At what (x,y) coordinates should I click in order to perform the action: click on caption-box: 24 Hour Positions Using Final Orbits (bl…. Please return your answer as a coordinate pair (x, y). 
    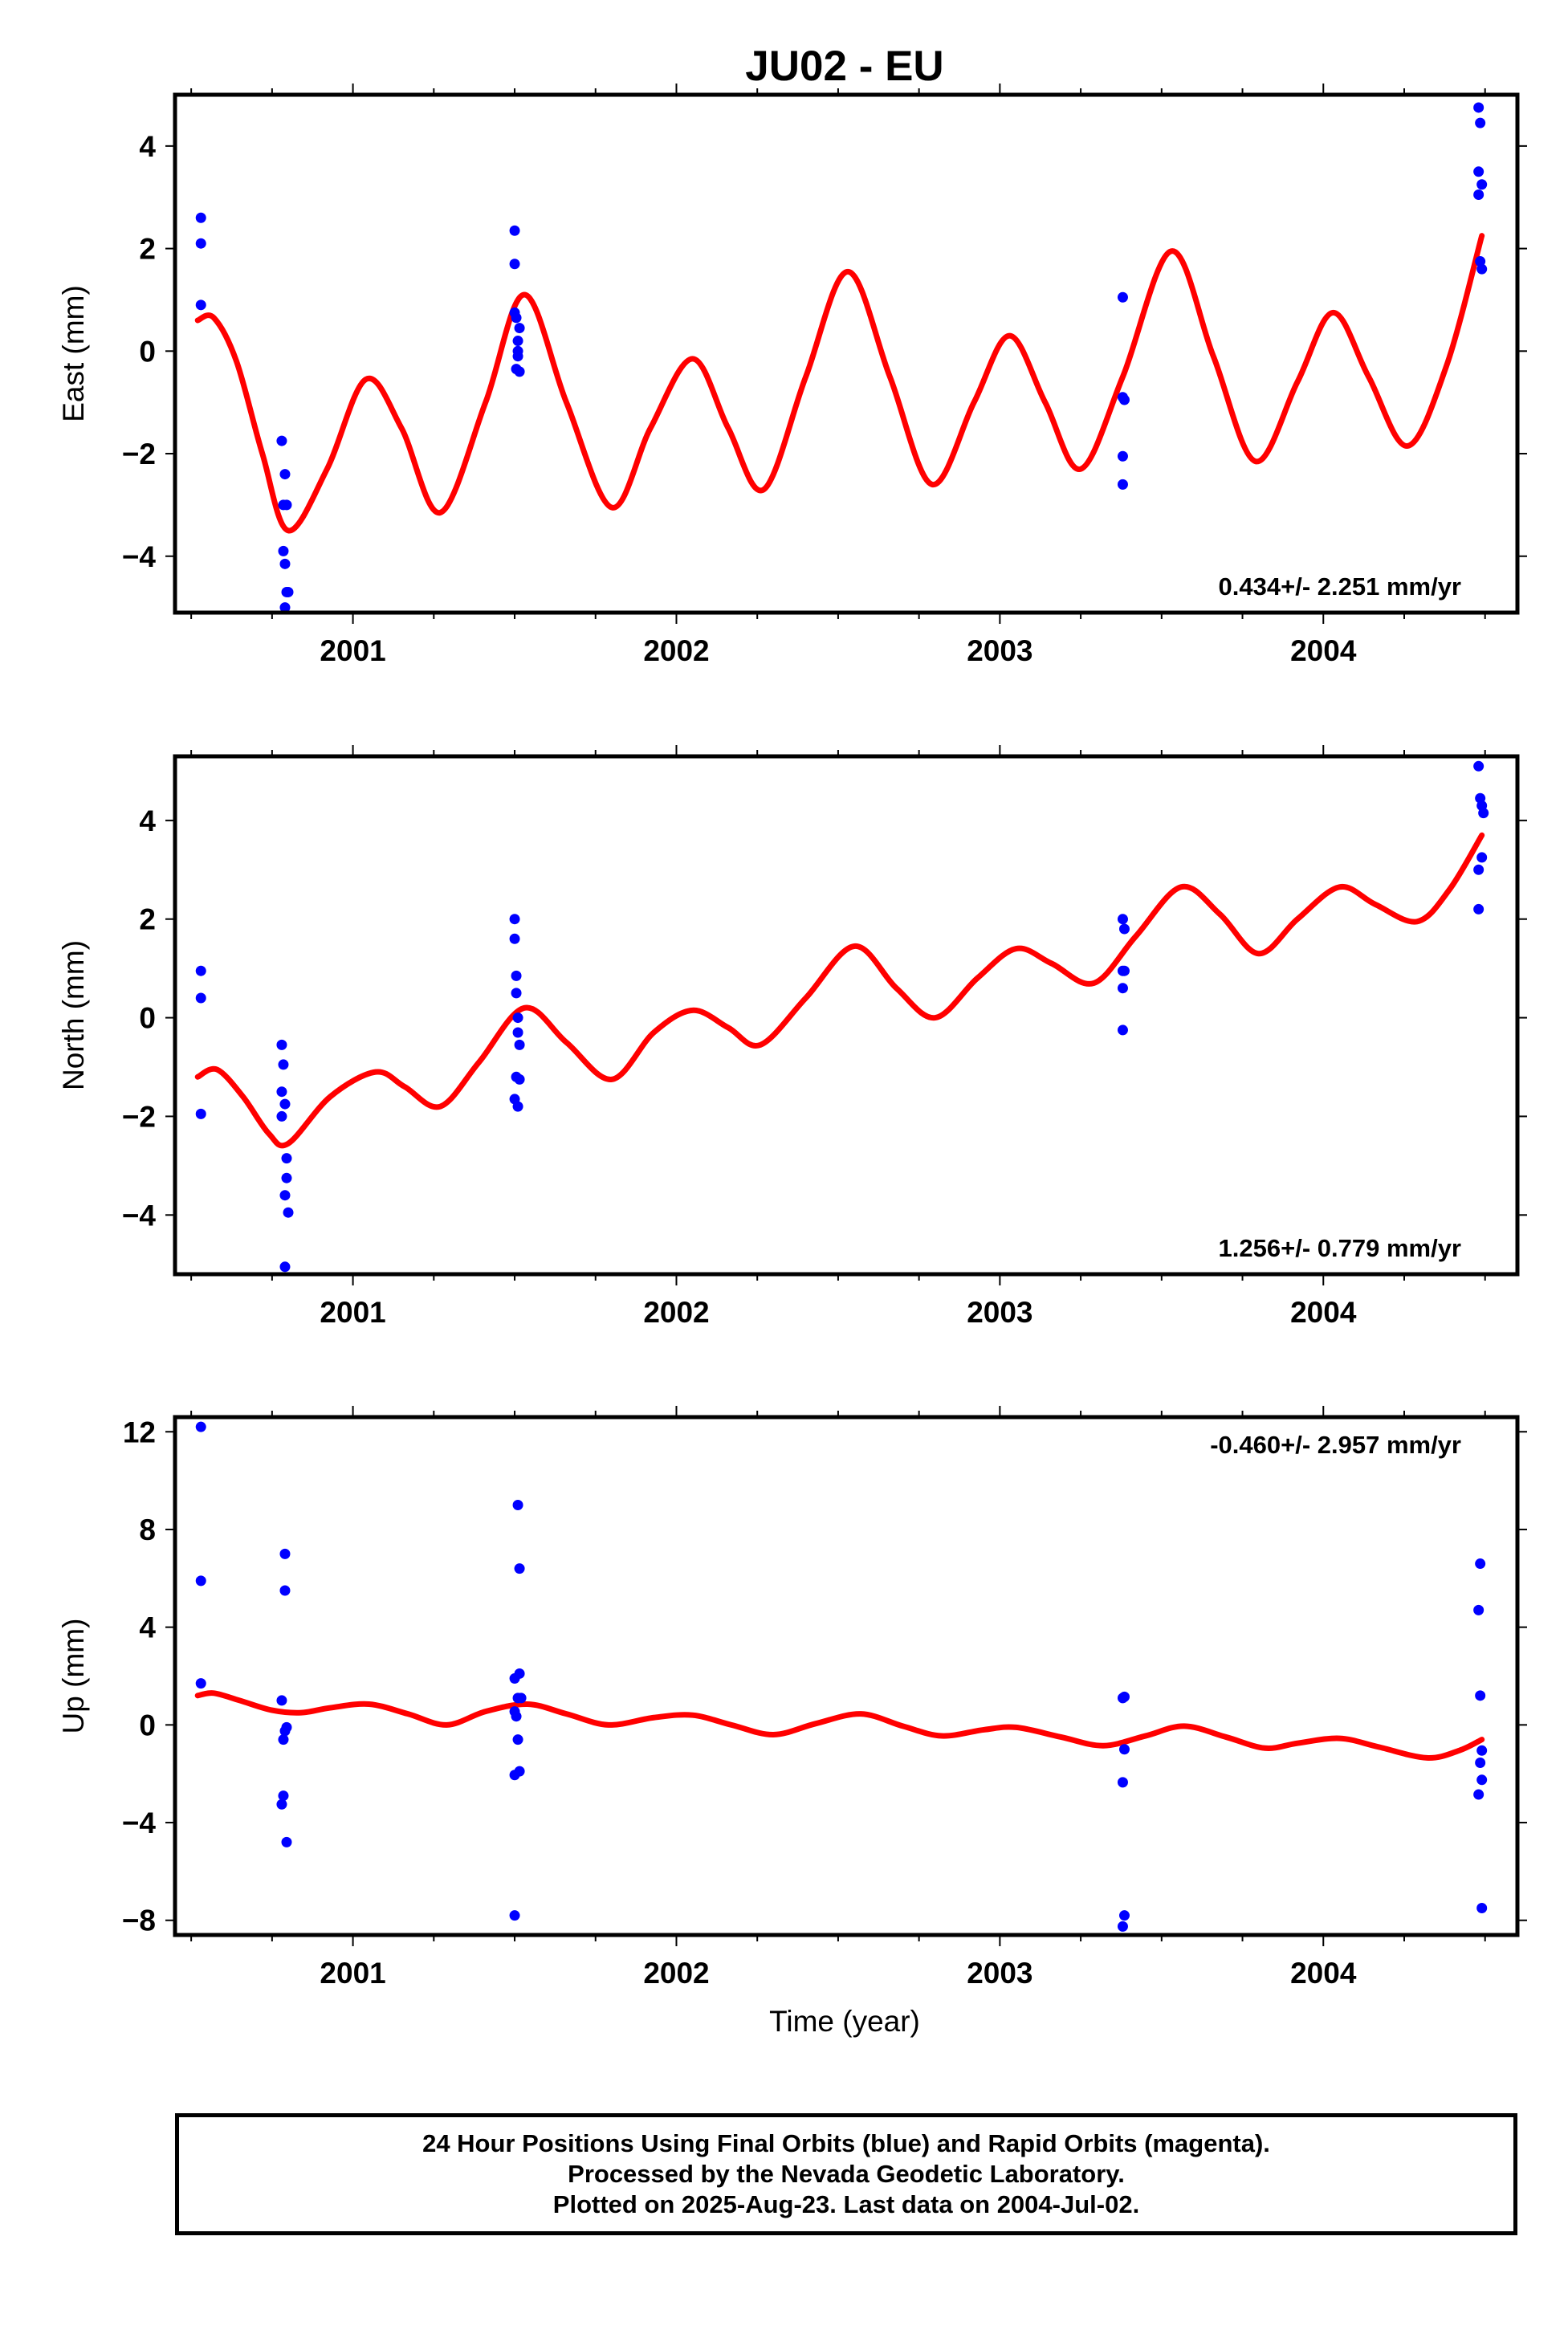
    Looking at the image, I should click on (846, 2174).